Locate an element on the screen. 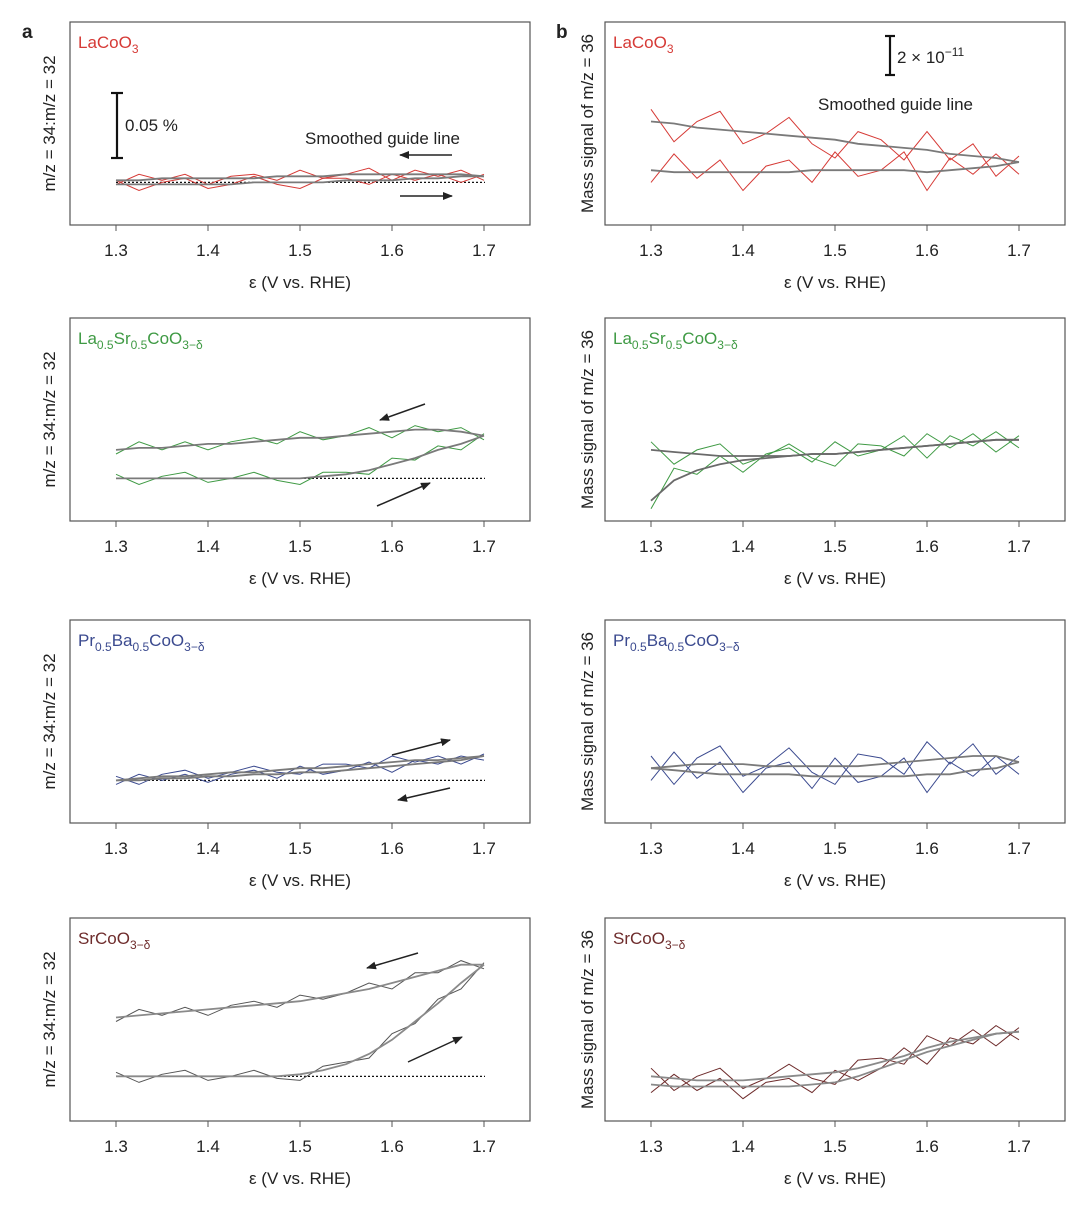 The image size is (1080, 1223). label-part: 0.05 % is located at coordinates (151, 125).